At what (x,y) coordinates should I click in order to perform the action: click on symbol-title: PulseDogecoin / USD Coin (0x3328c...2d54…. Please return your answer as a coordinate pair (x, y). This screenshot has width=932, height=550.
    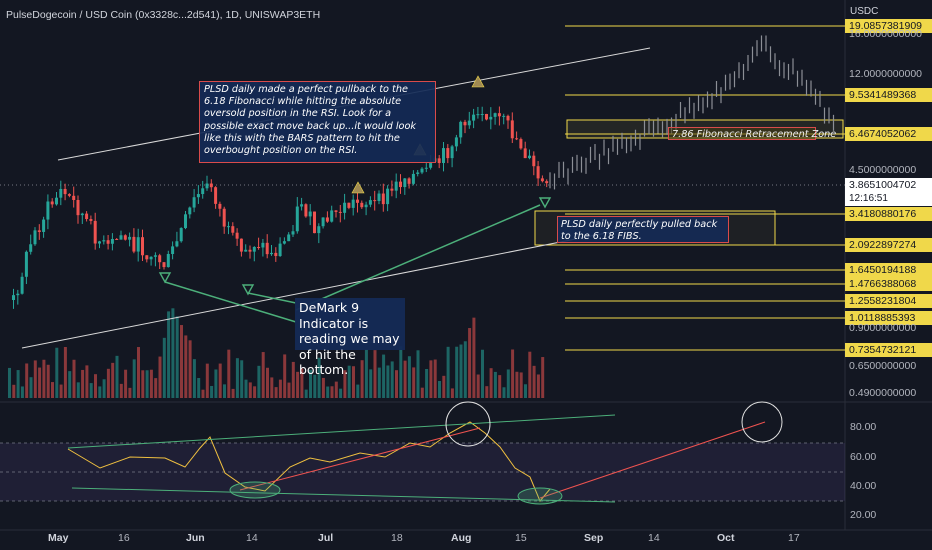
    Looking at the image, I should click on (163, 15).